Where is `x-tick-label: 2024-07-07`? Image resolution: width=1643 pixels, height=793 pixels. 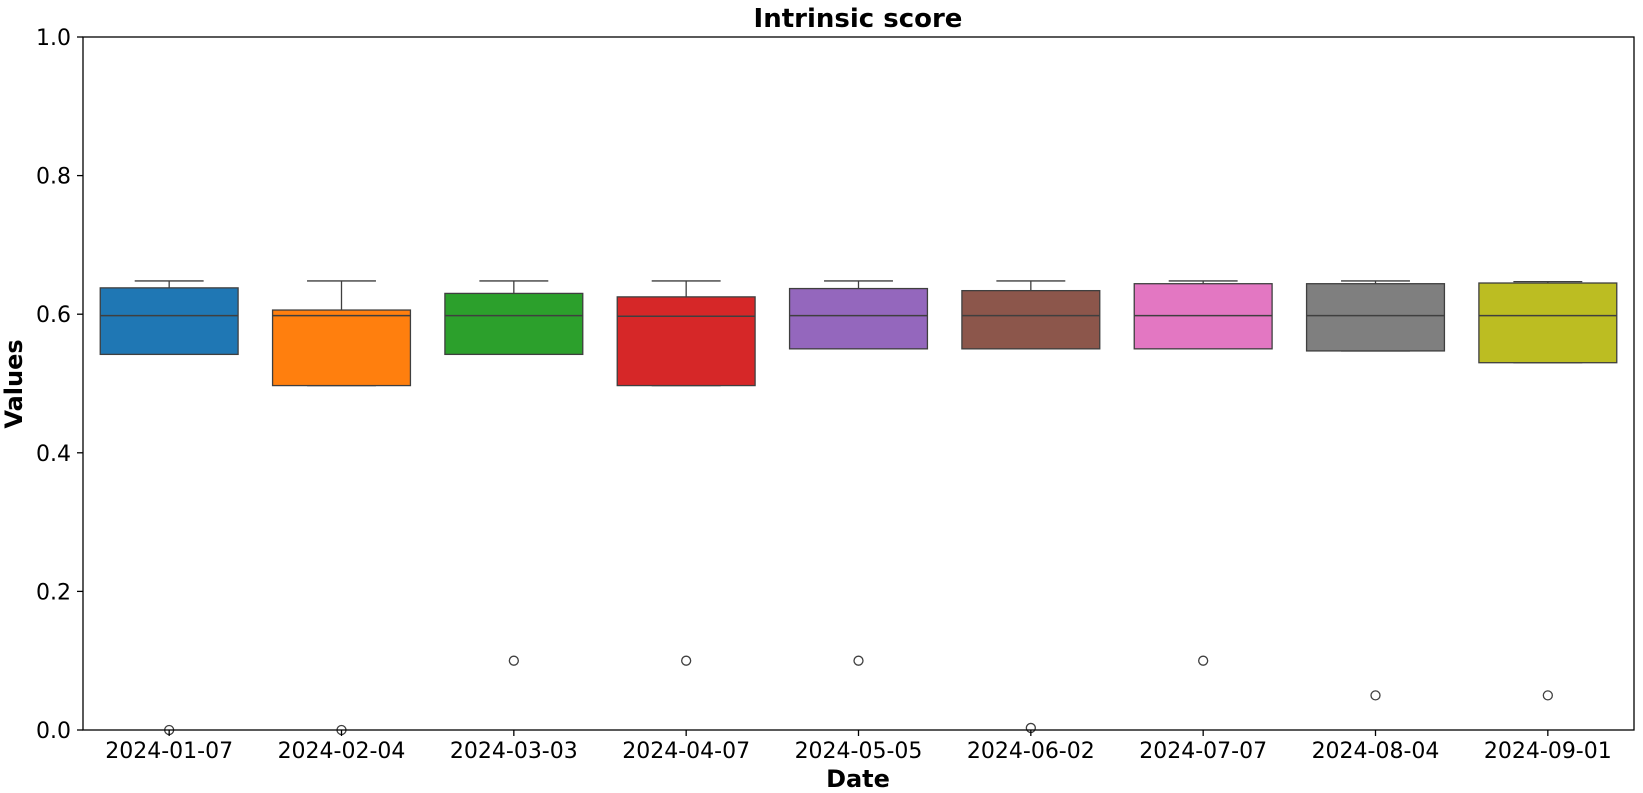
x-tick-label: 2024-07-07 is located at coordinates (1203, 751).